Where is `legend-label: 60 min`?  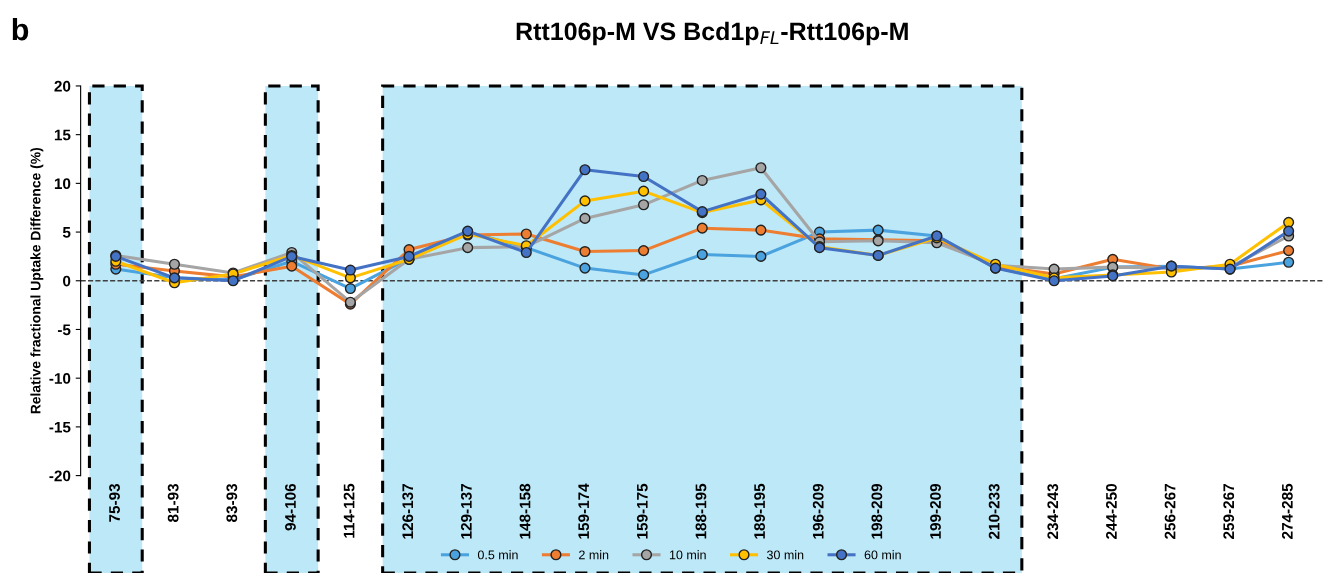 legend-label: 60 min is located at coordinates (882, 555).